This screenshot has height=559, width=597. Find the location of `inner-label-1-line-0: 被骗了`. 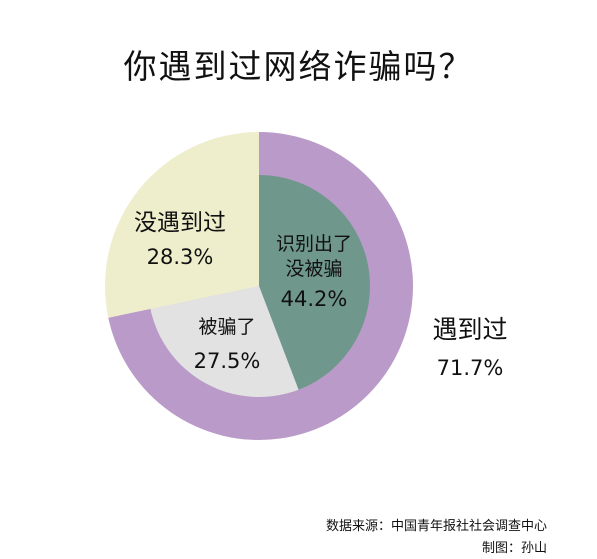

inner-label-1-line-0: 被骗了 is located at coordinates (226, 327).